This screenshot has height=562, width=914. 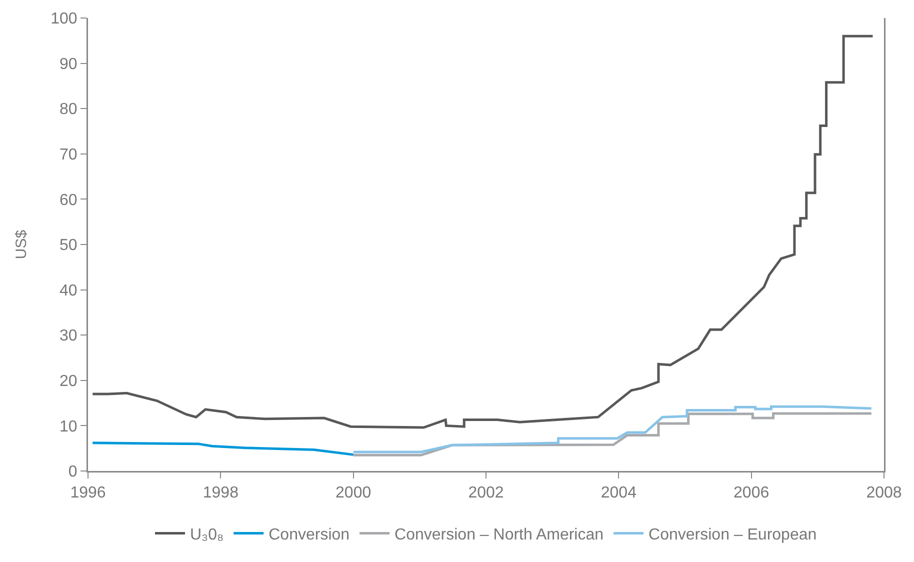 What do you see at coordinates (752, 493) in the screenshot?
I see `x-tick-label: 2006` at bounding box center [752, 493].